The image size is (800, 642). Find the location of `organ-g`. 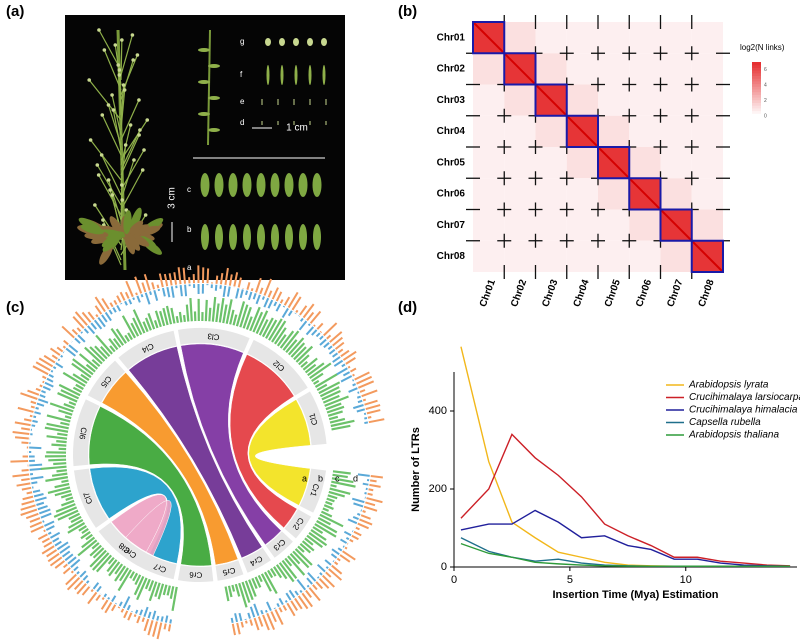

organ-g is located at coordinates (296, 42).